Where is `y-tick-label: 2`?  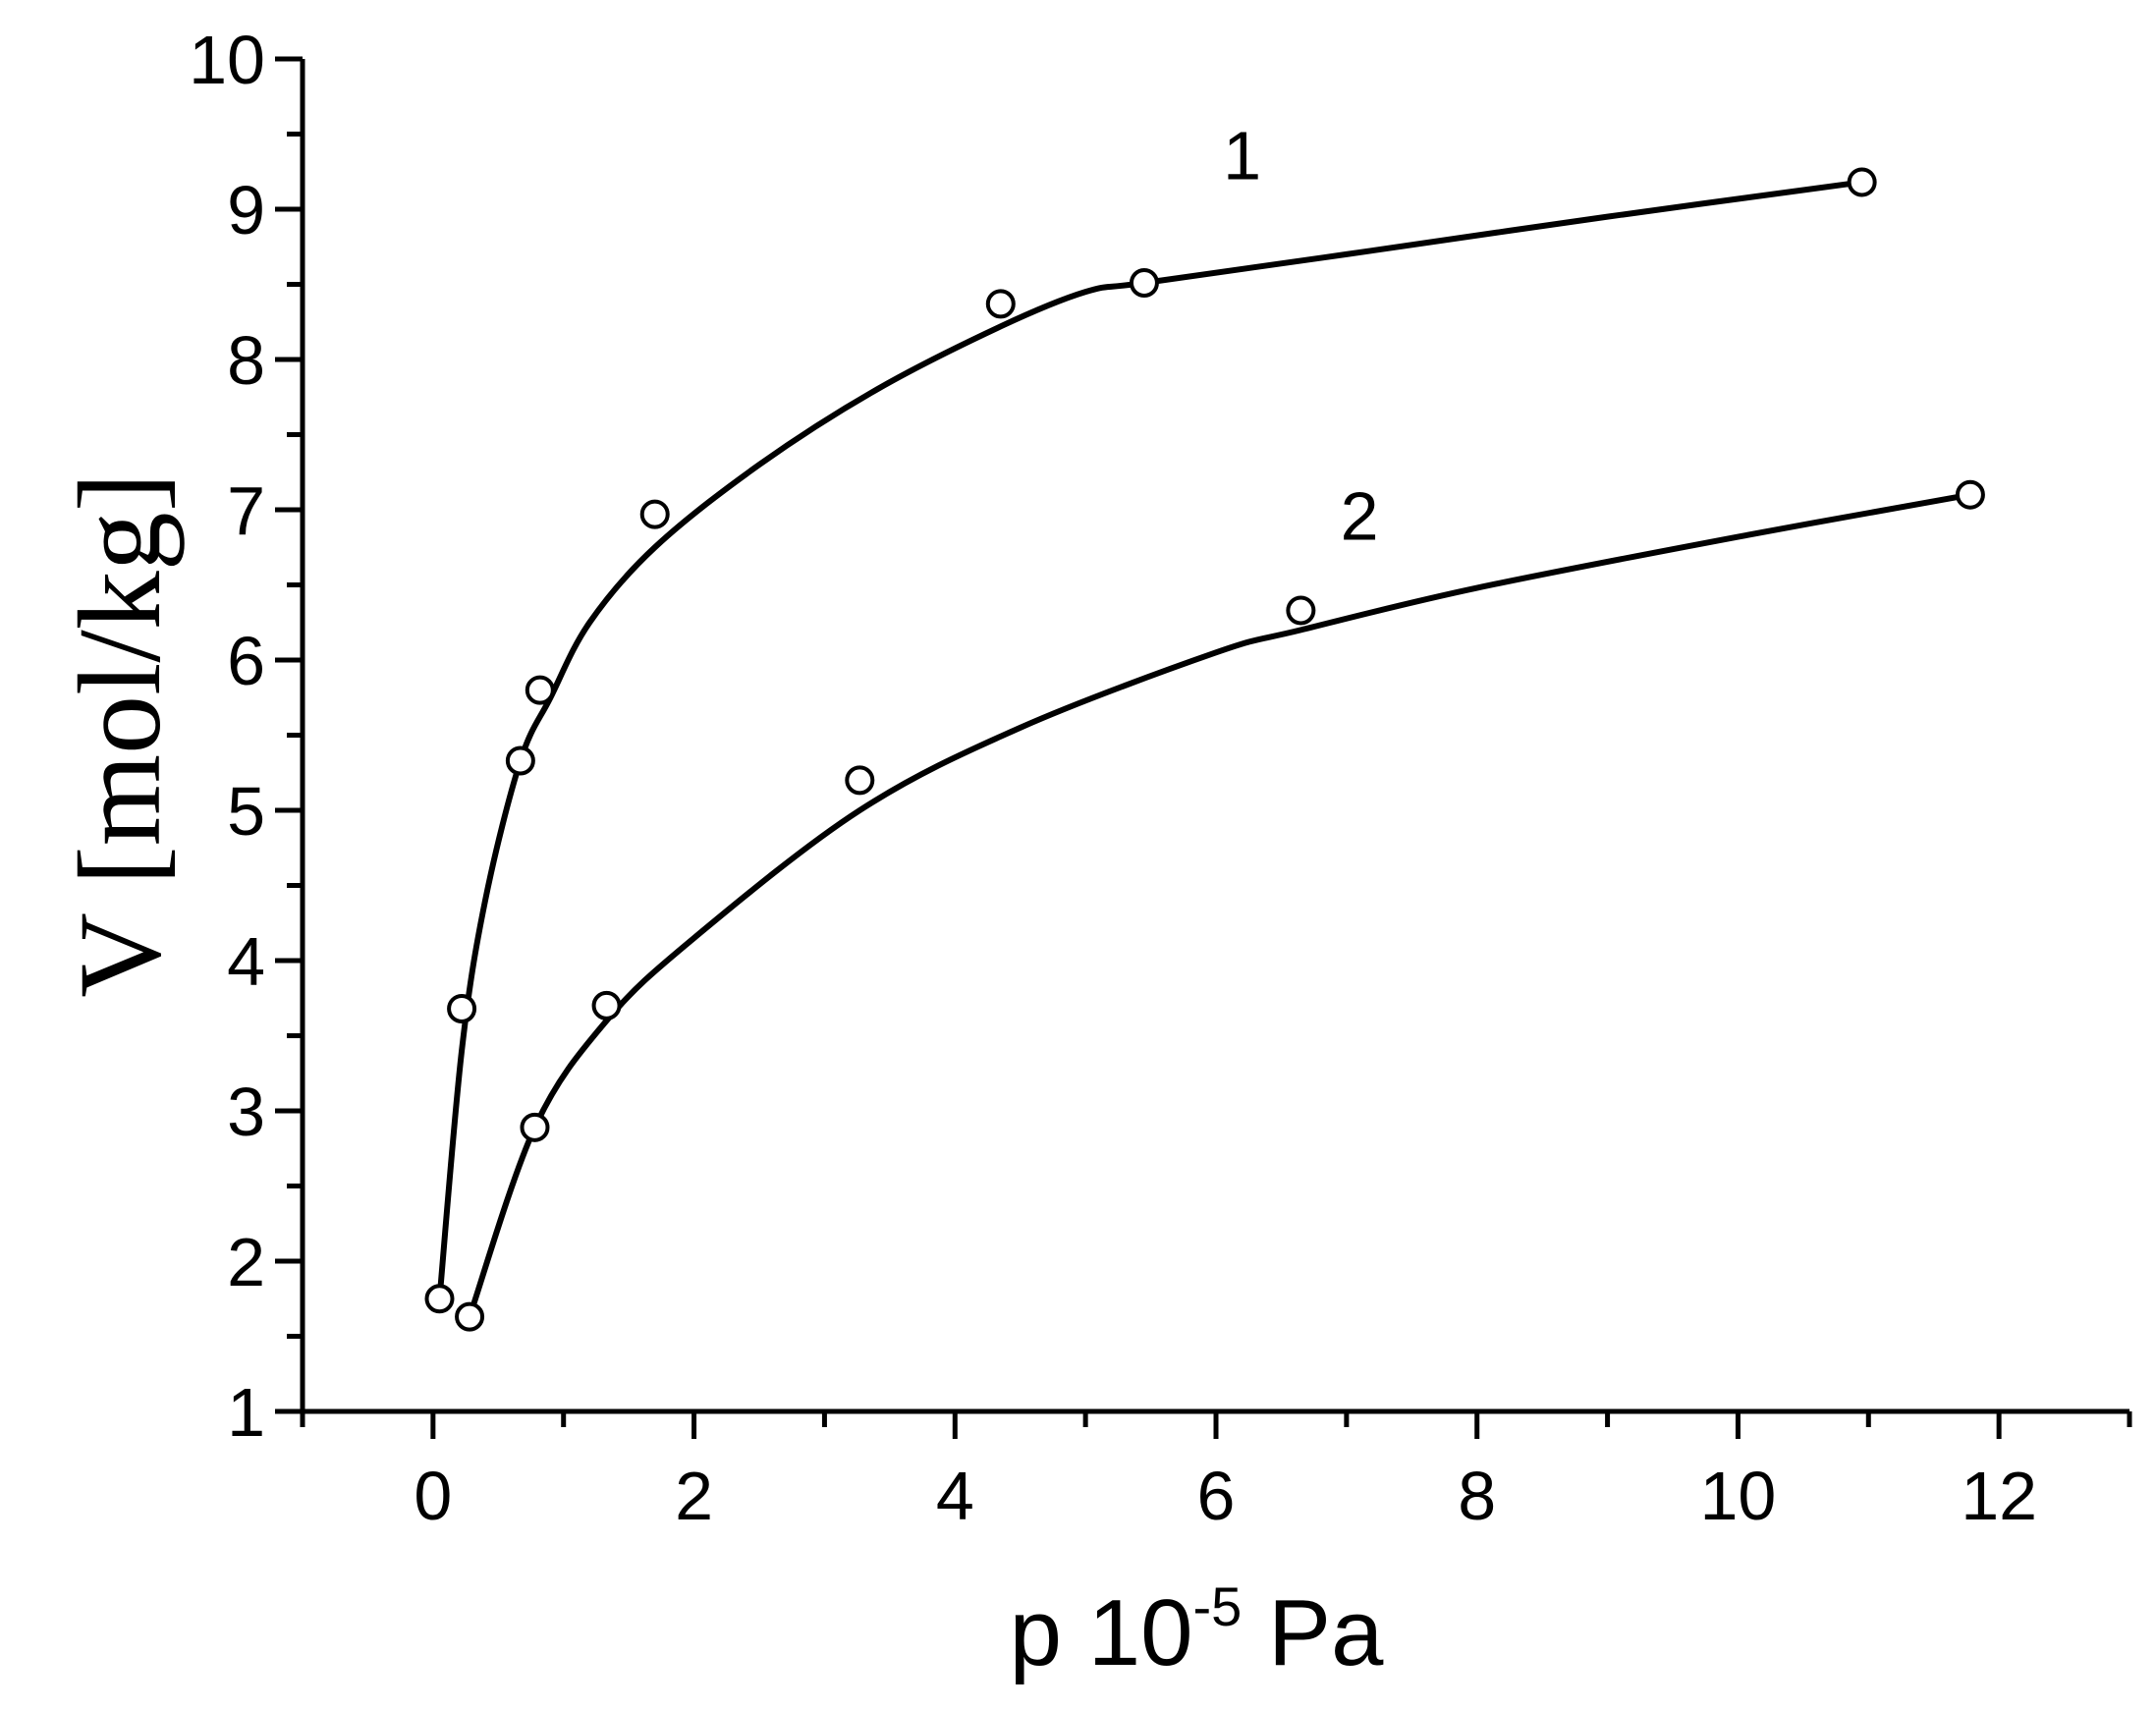
y-tick-label: 2 is located at coordinates (246, 1262).